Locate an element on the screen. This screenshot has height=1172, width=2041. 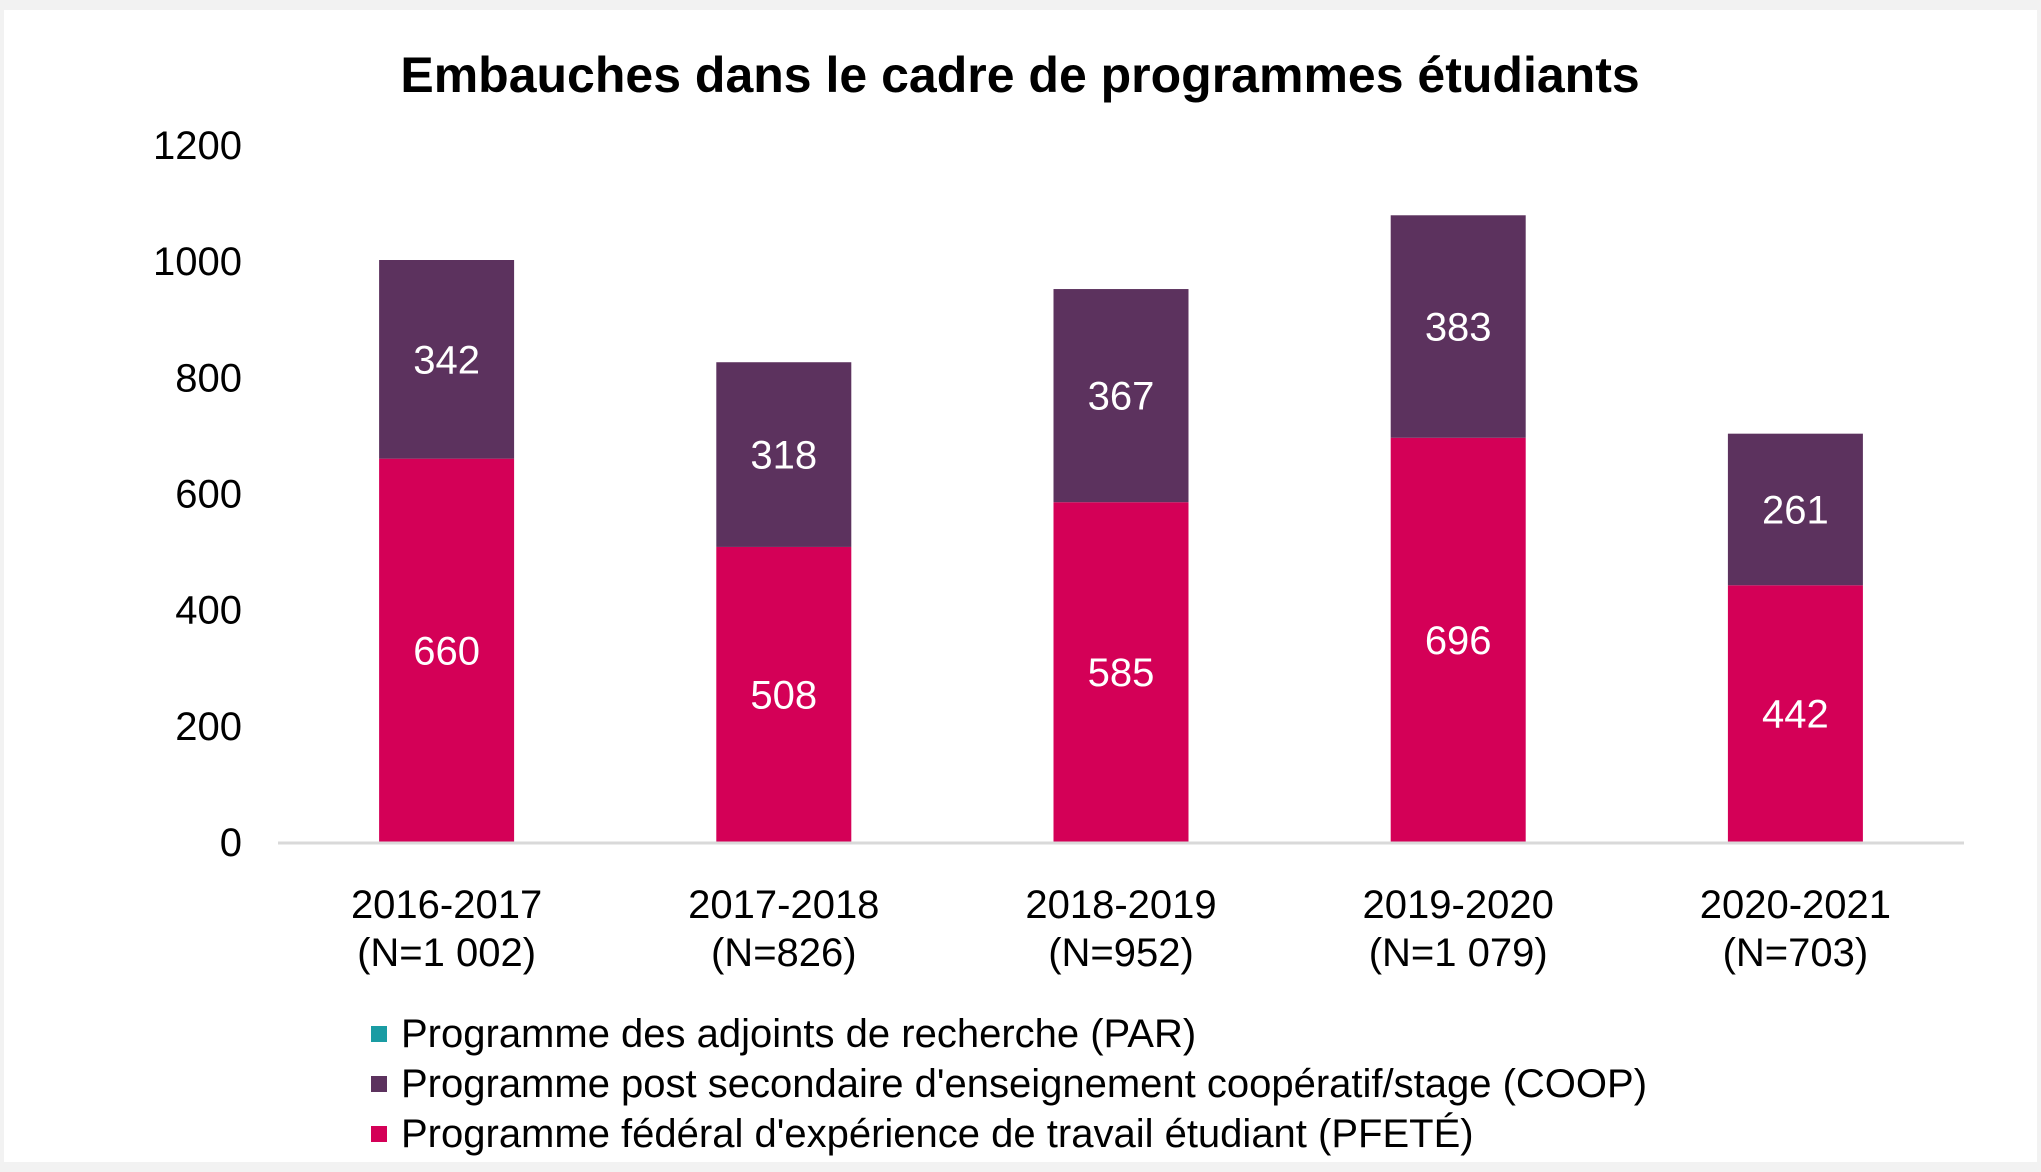
data-label: 318 is located at coordinates (783, 456).